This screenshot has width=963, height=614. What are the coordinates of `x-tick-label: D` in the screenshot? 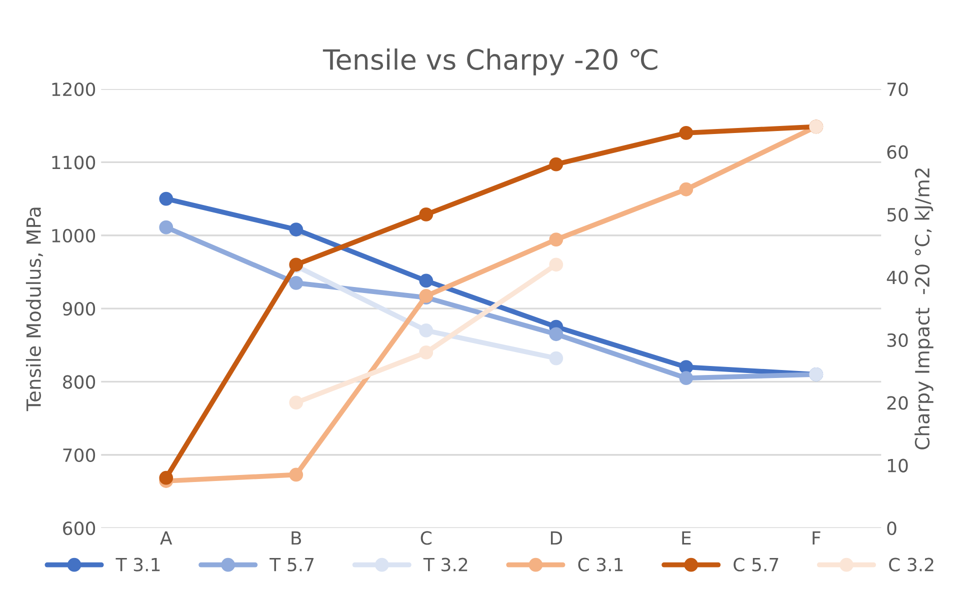 It's located at (556, 538).